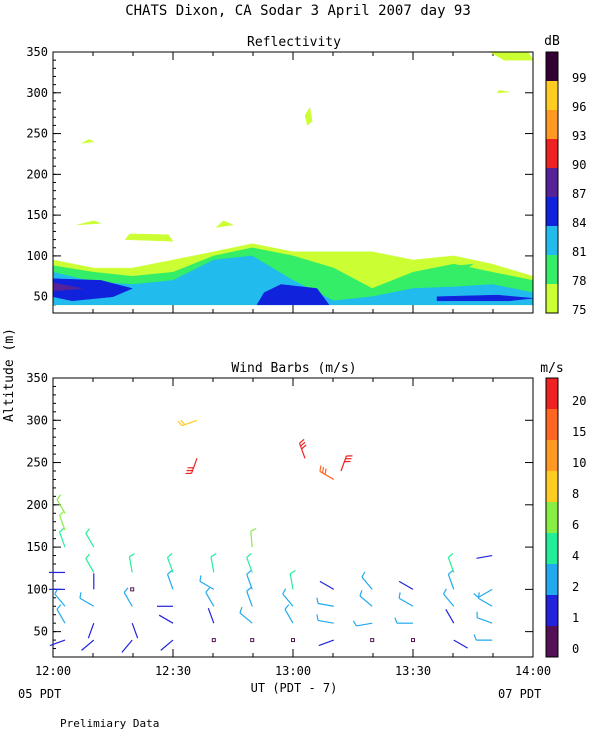 This screenshot has width=600, height=754. What do you see at coordinates (579, 136) in the screenshot?
I see `refl-colorbar-label: 93` at bounding box center [579, 136].